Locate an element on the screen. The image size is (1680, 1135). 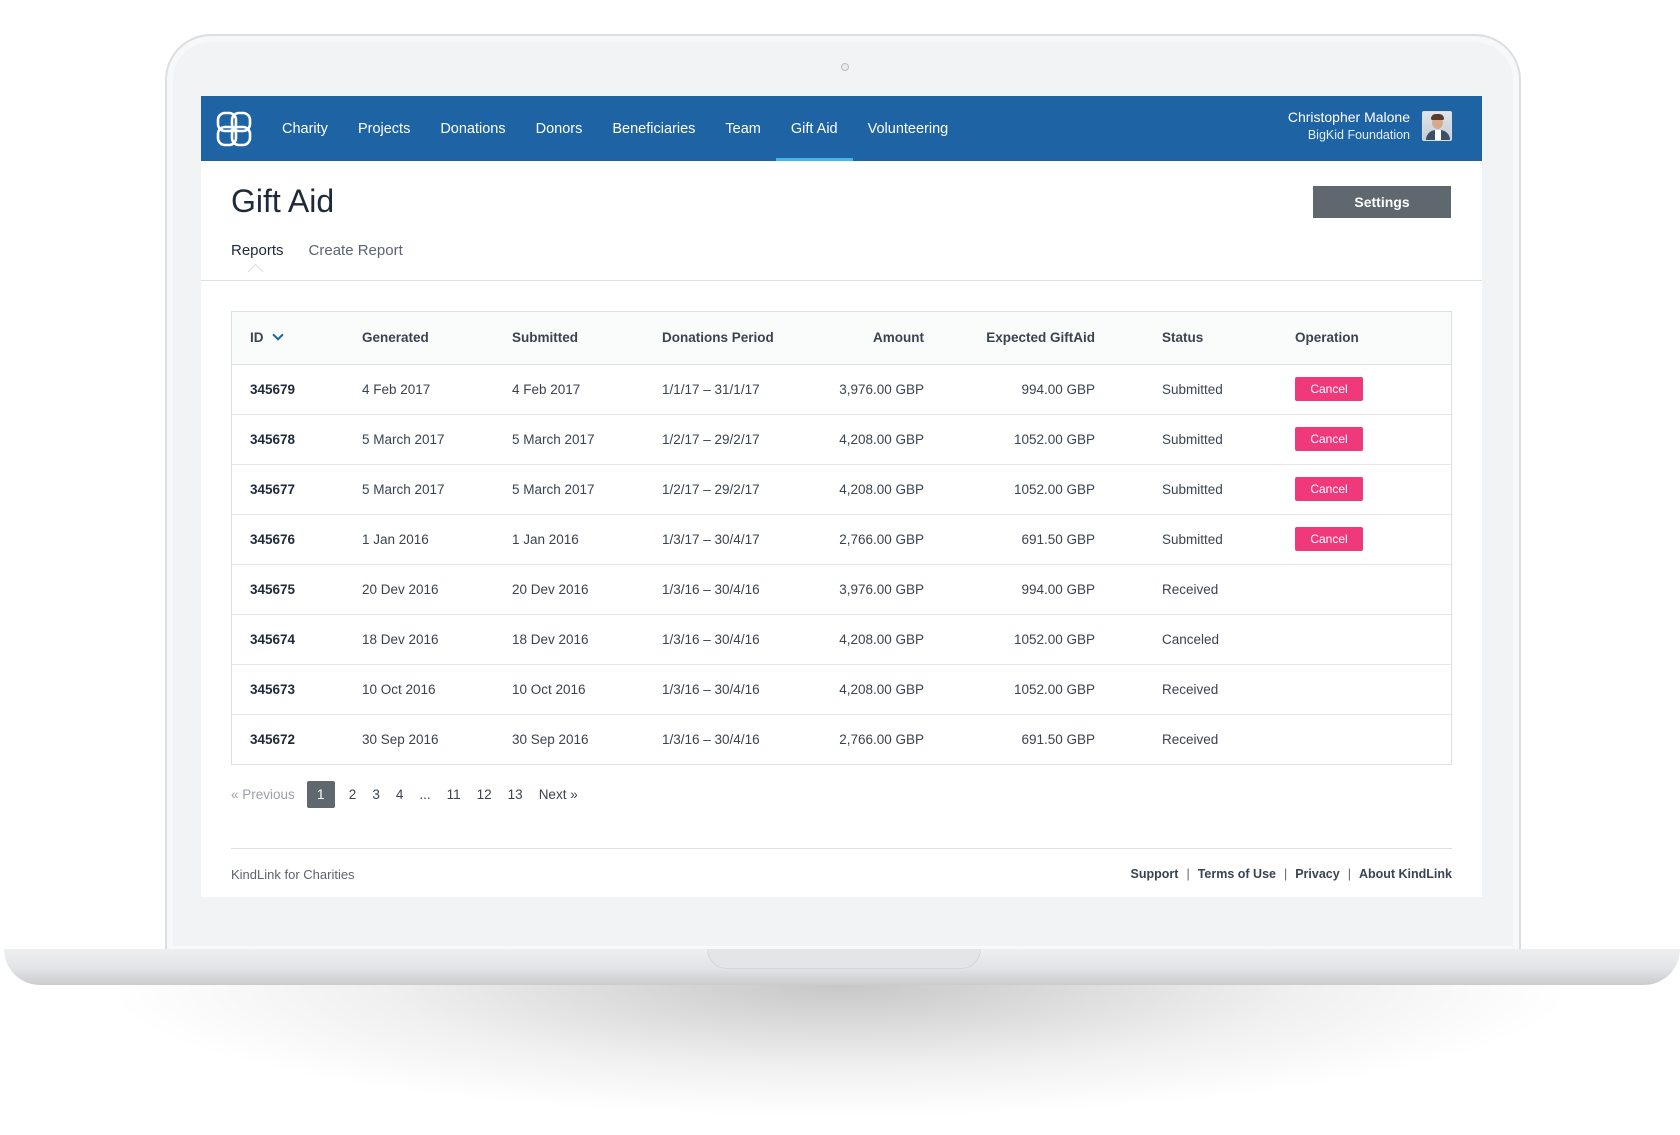
nav-item-projects: Projects is located at coordinates (384, 128).